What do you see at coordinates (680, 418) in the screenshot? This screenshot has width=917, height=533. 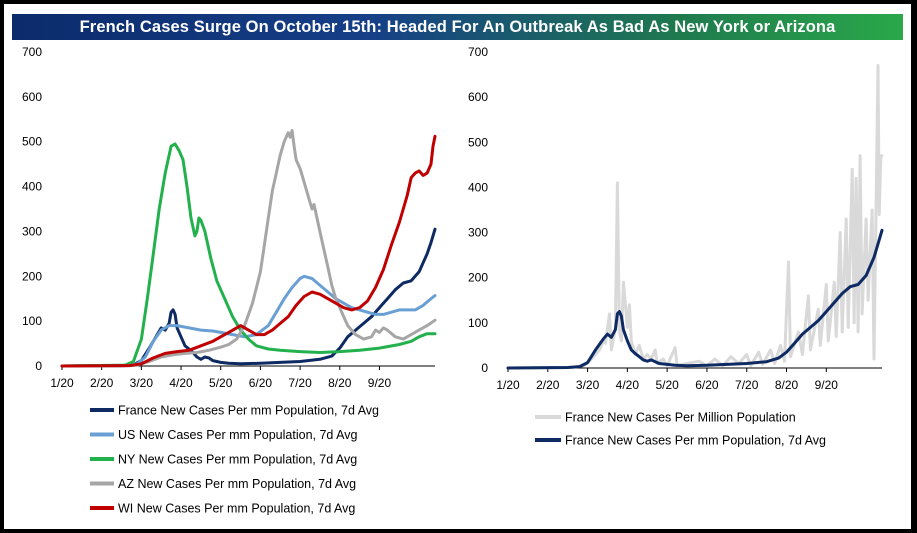 I see `legend-label: France New Cases Per Million Population` at bounding box center [680, 418].